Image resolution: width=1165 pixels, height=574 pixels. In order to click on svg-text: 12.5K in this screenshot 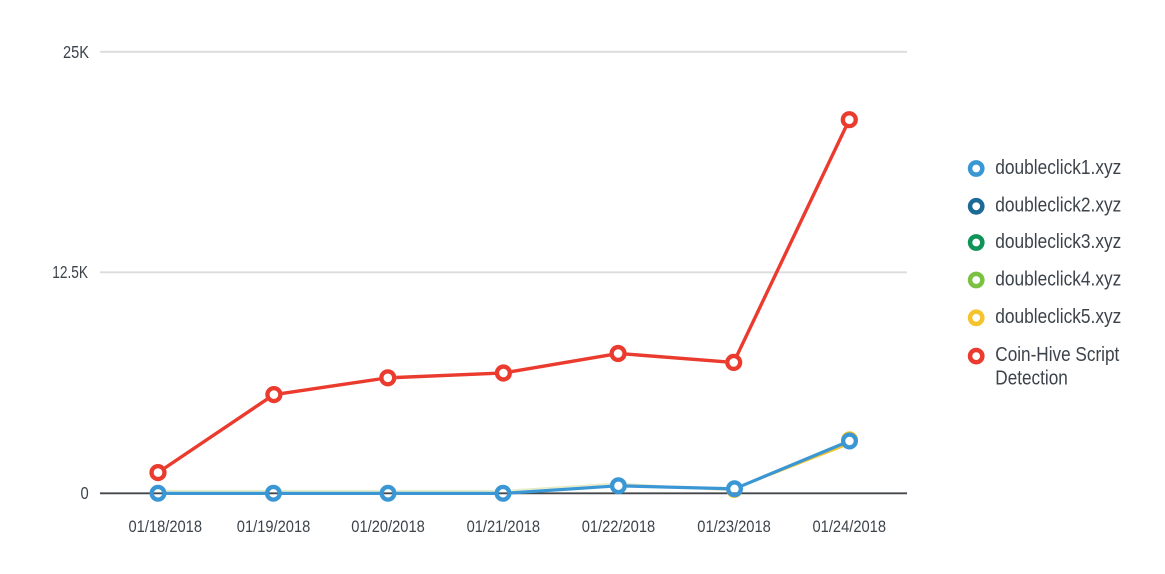, I will do `click(70, 272)`.